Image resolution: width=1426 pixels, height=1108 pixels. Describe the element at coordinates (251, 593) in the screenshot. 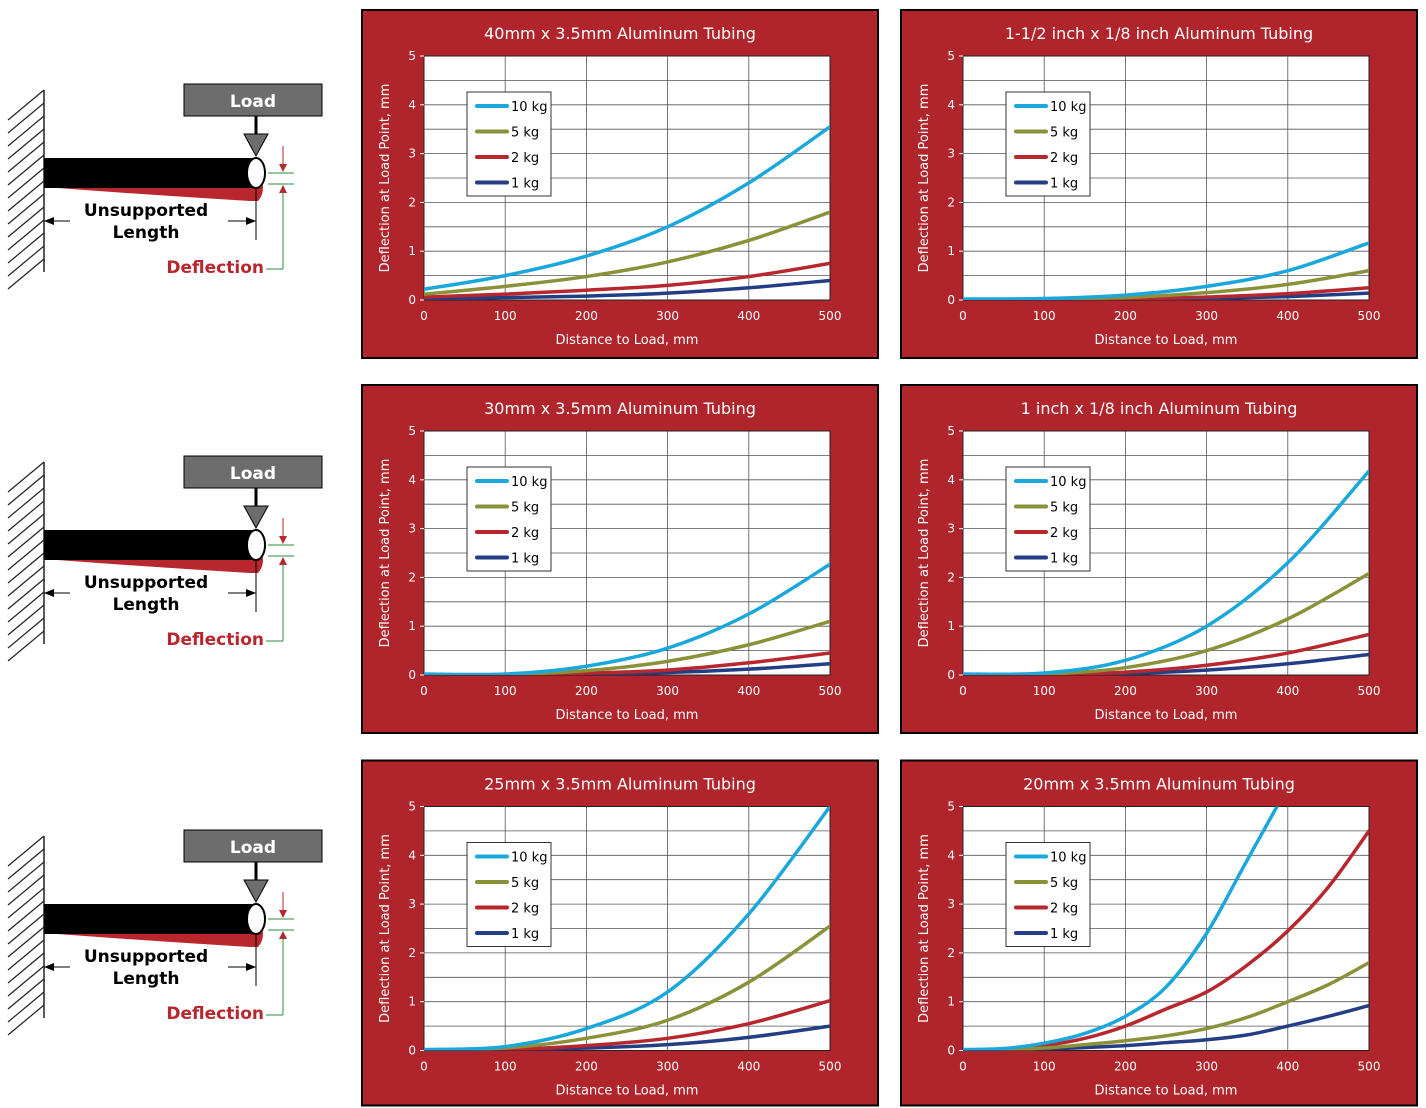

I see `length-arrow-right` at that location.